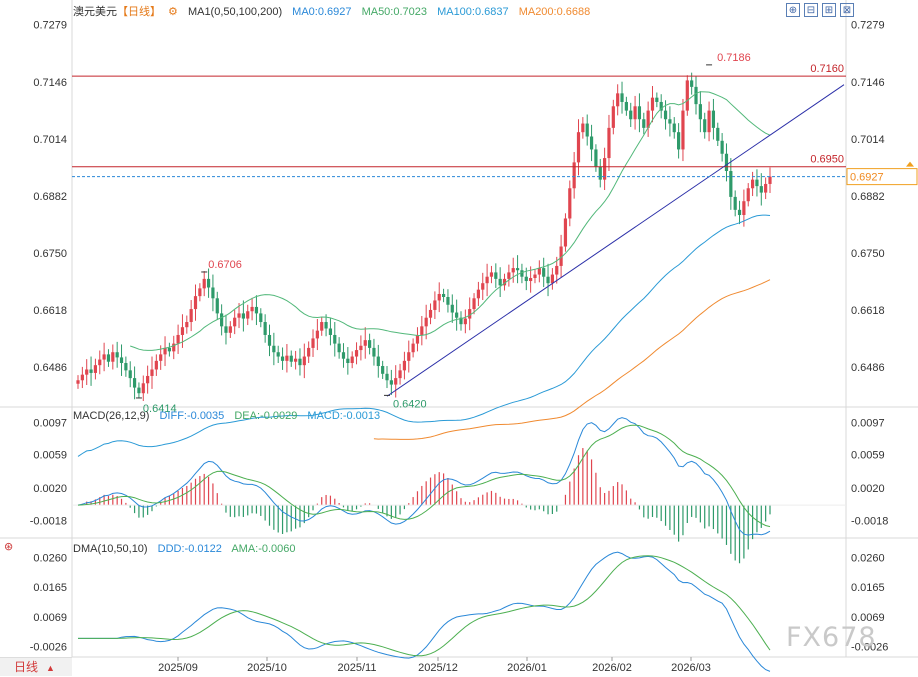 This screenshot has width=918, height=677. What do you see at coordinates (811, 10) in the screenshot?
I see `minimize-icon: ⊟` at bounding box center [811, 10].